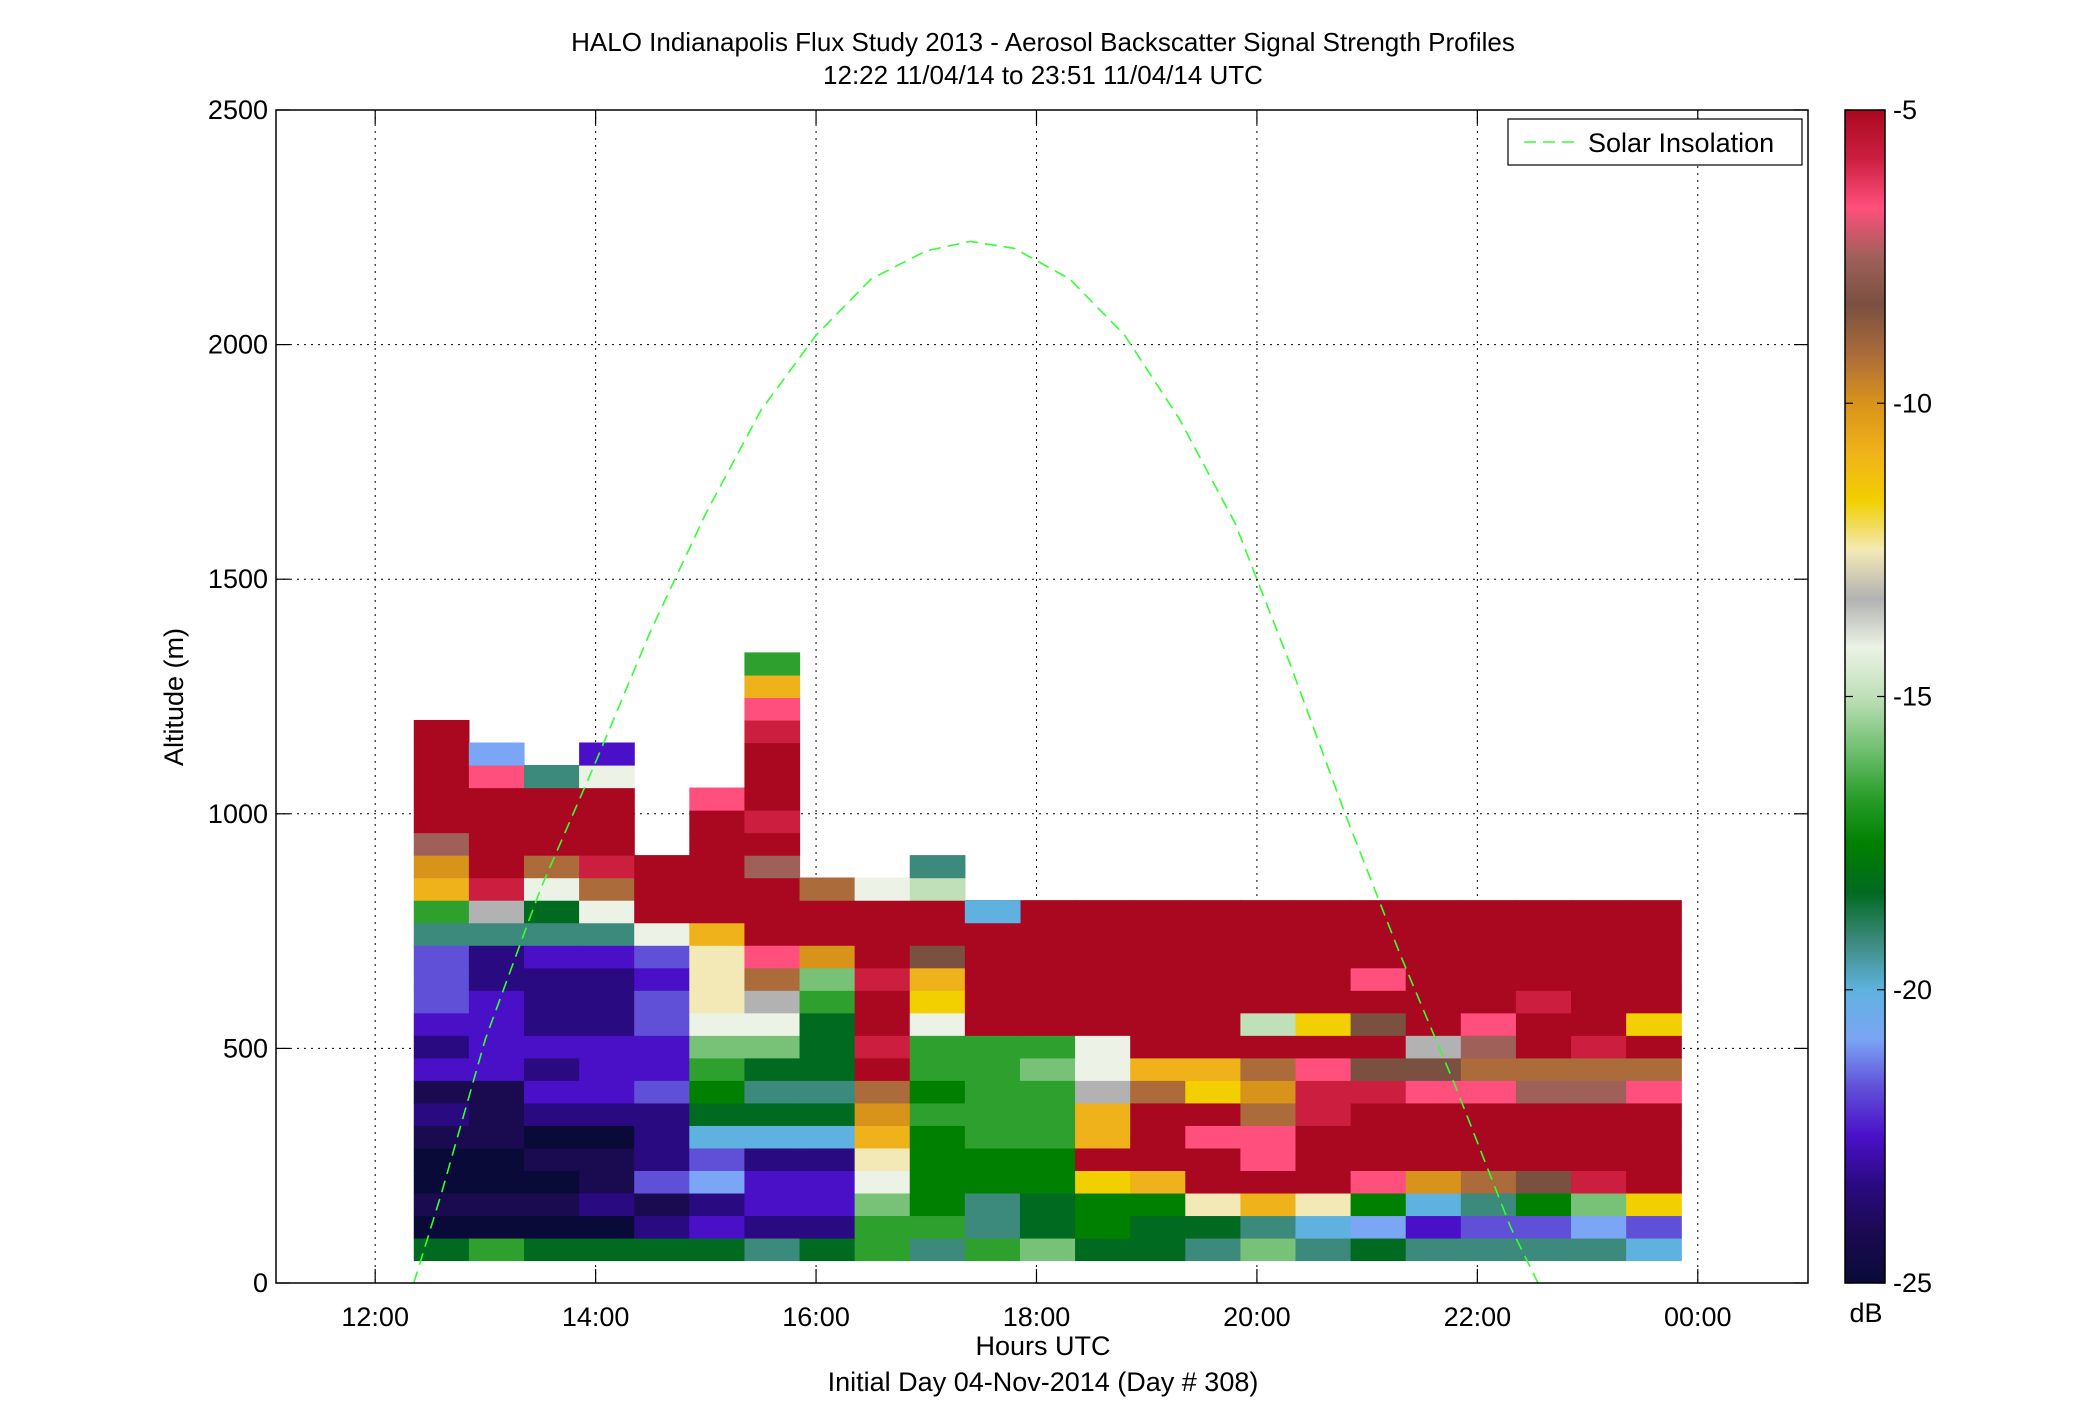 The image size is (2098, 1425). What do you see at coordinates (1655, 142) in the screenshot?
I see `legend: Solar Insolation` at bounding box center [1655, 142].